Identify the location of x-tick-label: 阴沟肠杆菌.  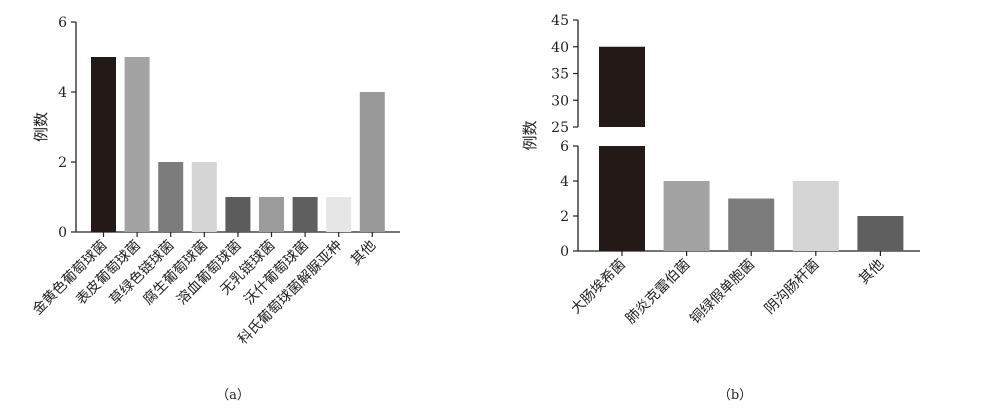
(792, 287).